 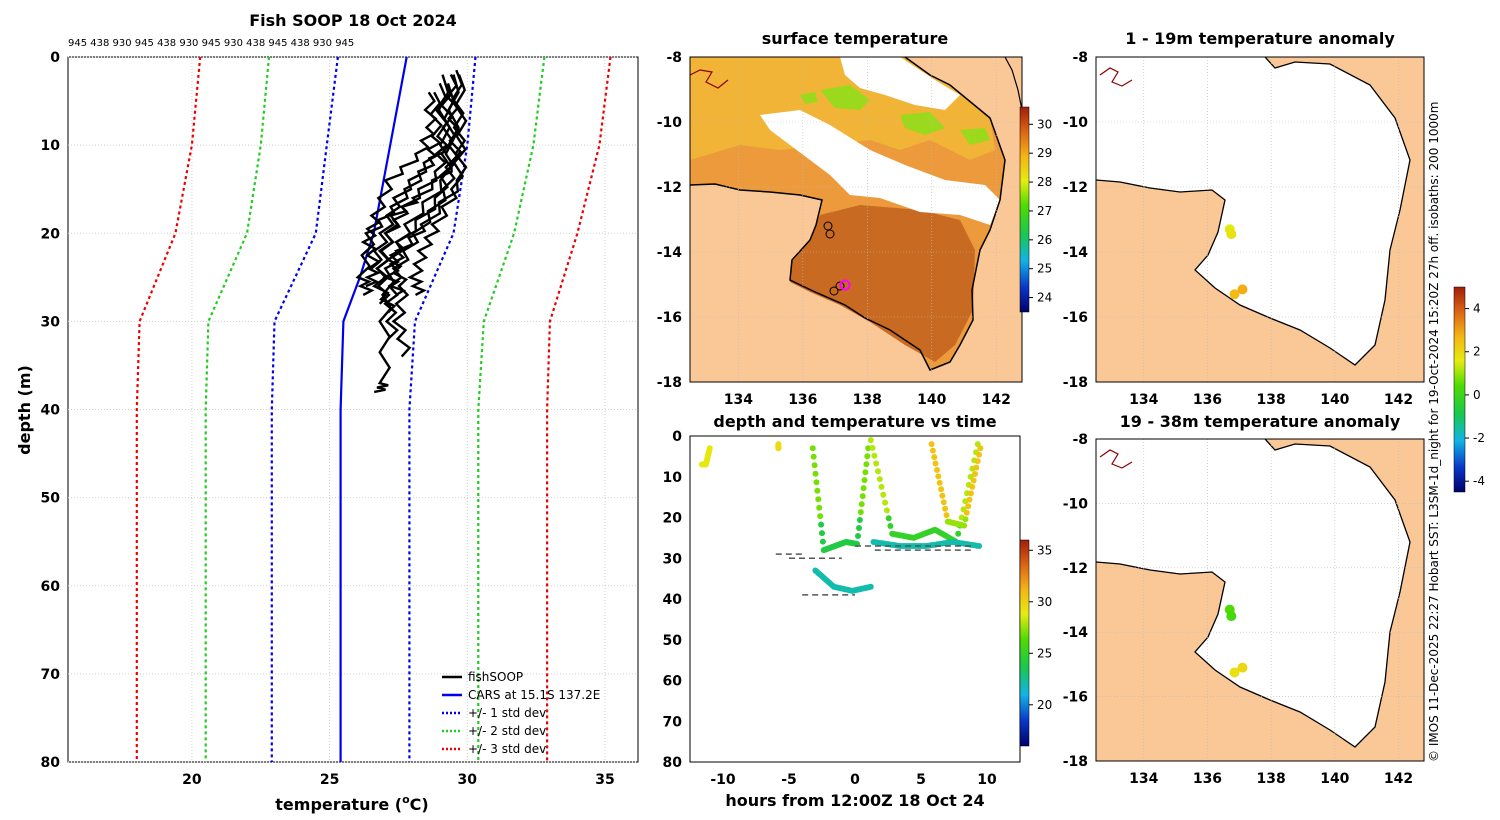 What do you see at coordinates (895, 115) in the screenshot?
I see `sst-green-patches` at bounding box center [895, 115].